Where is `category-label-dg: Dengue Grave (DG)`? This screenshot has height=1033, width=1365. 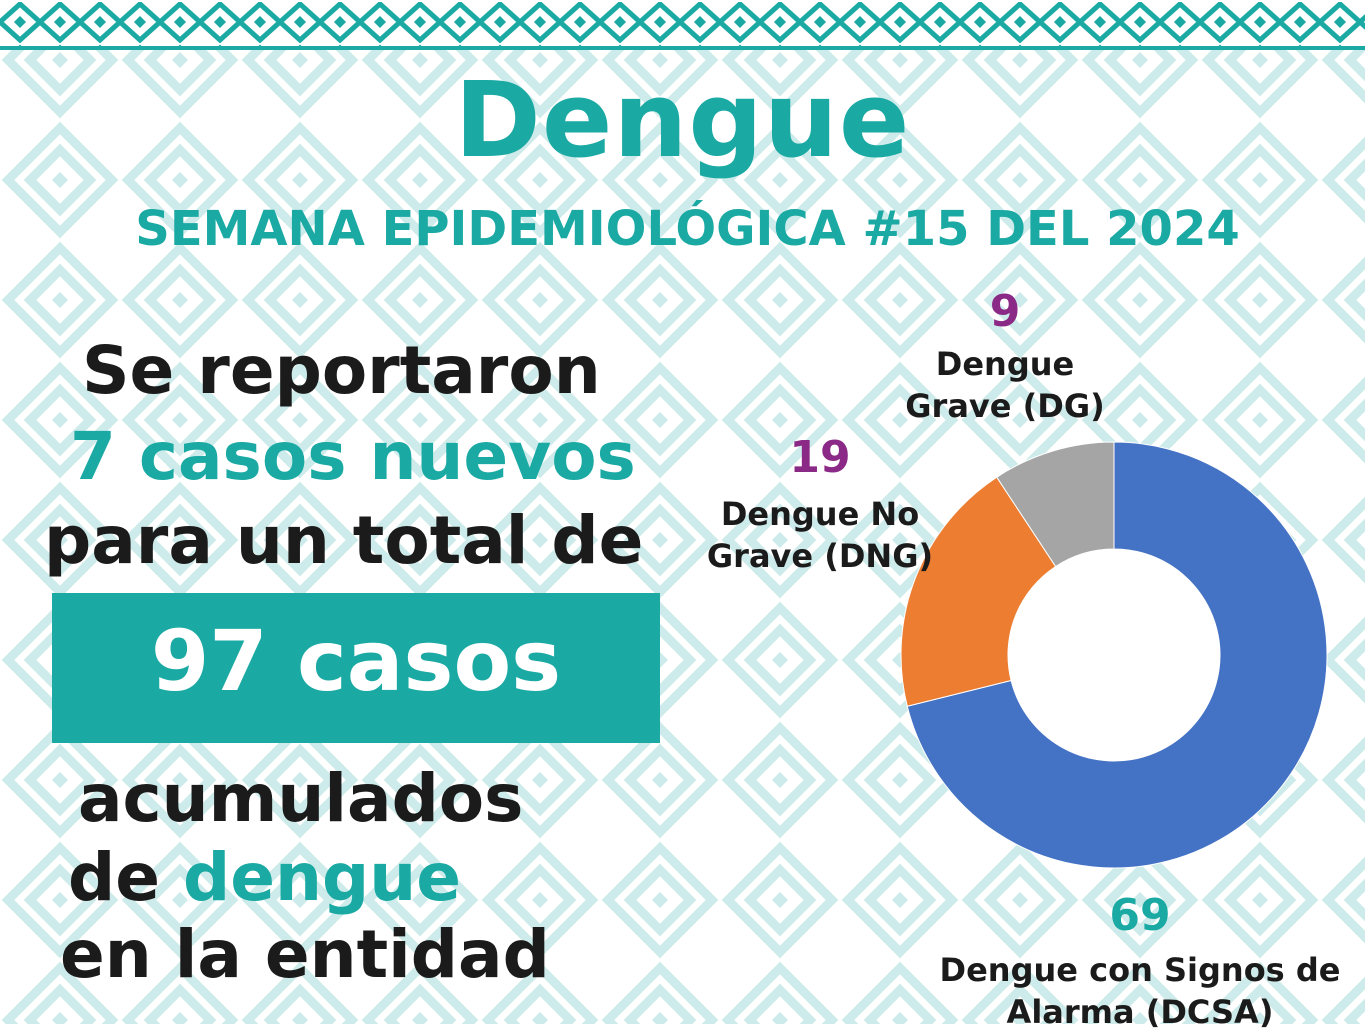 category-label-dg: Dengue Grave (DG) is located at coordinates (1005, 385).